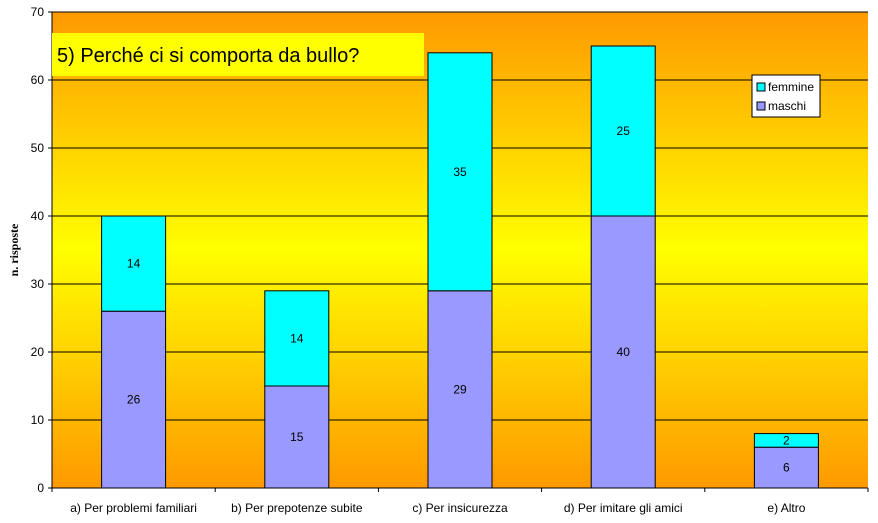 The image size is (878, 523). What do you see at coordinates (38, 420) in the screenshot?
I see `y-tick-label: 10` at bounding box center [38, 420].